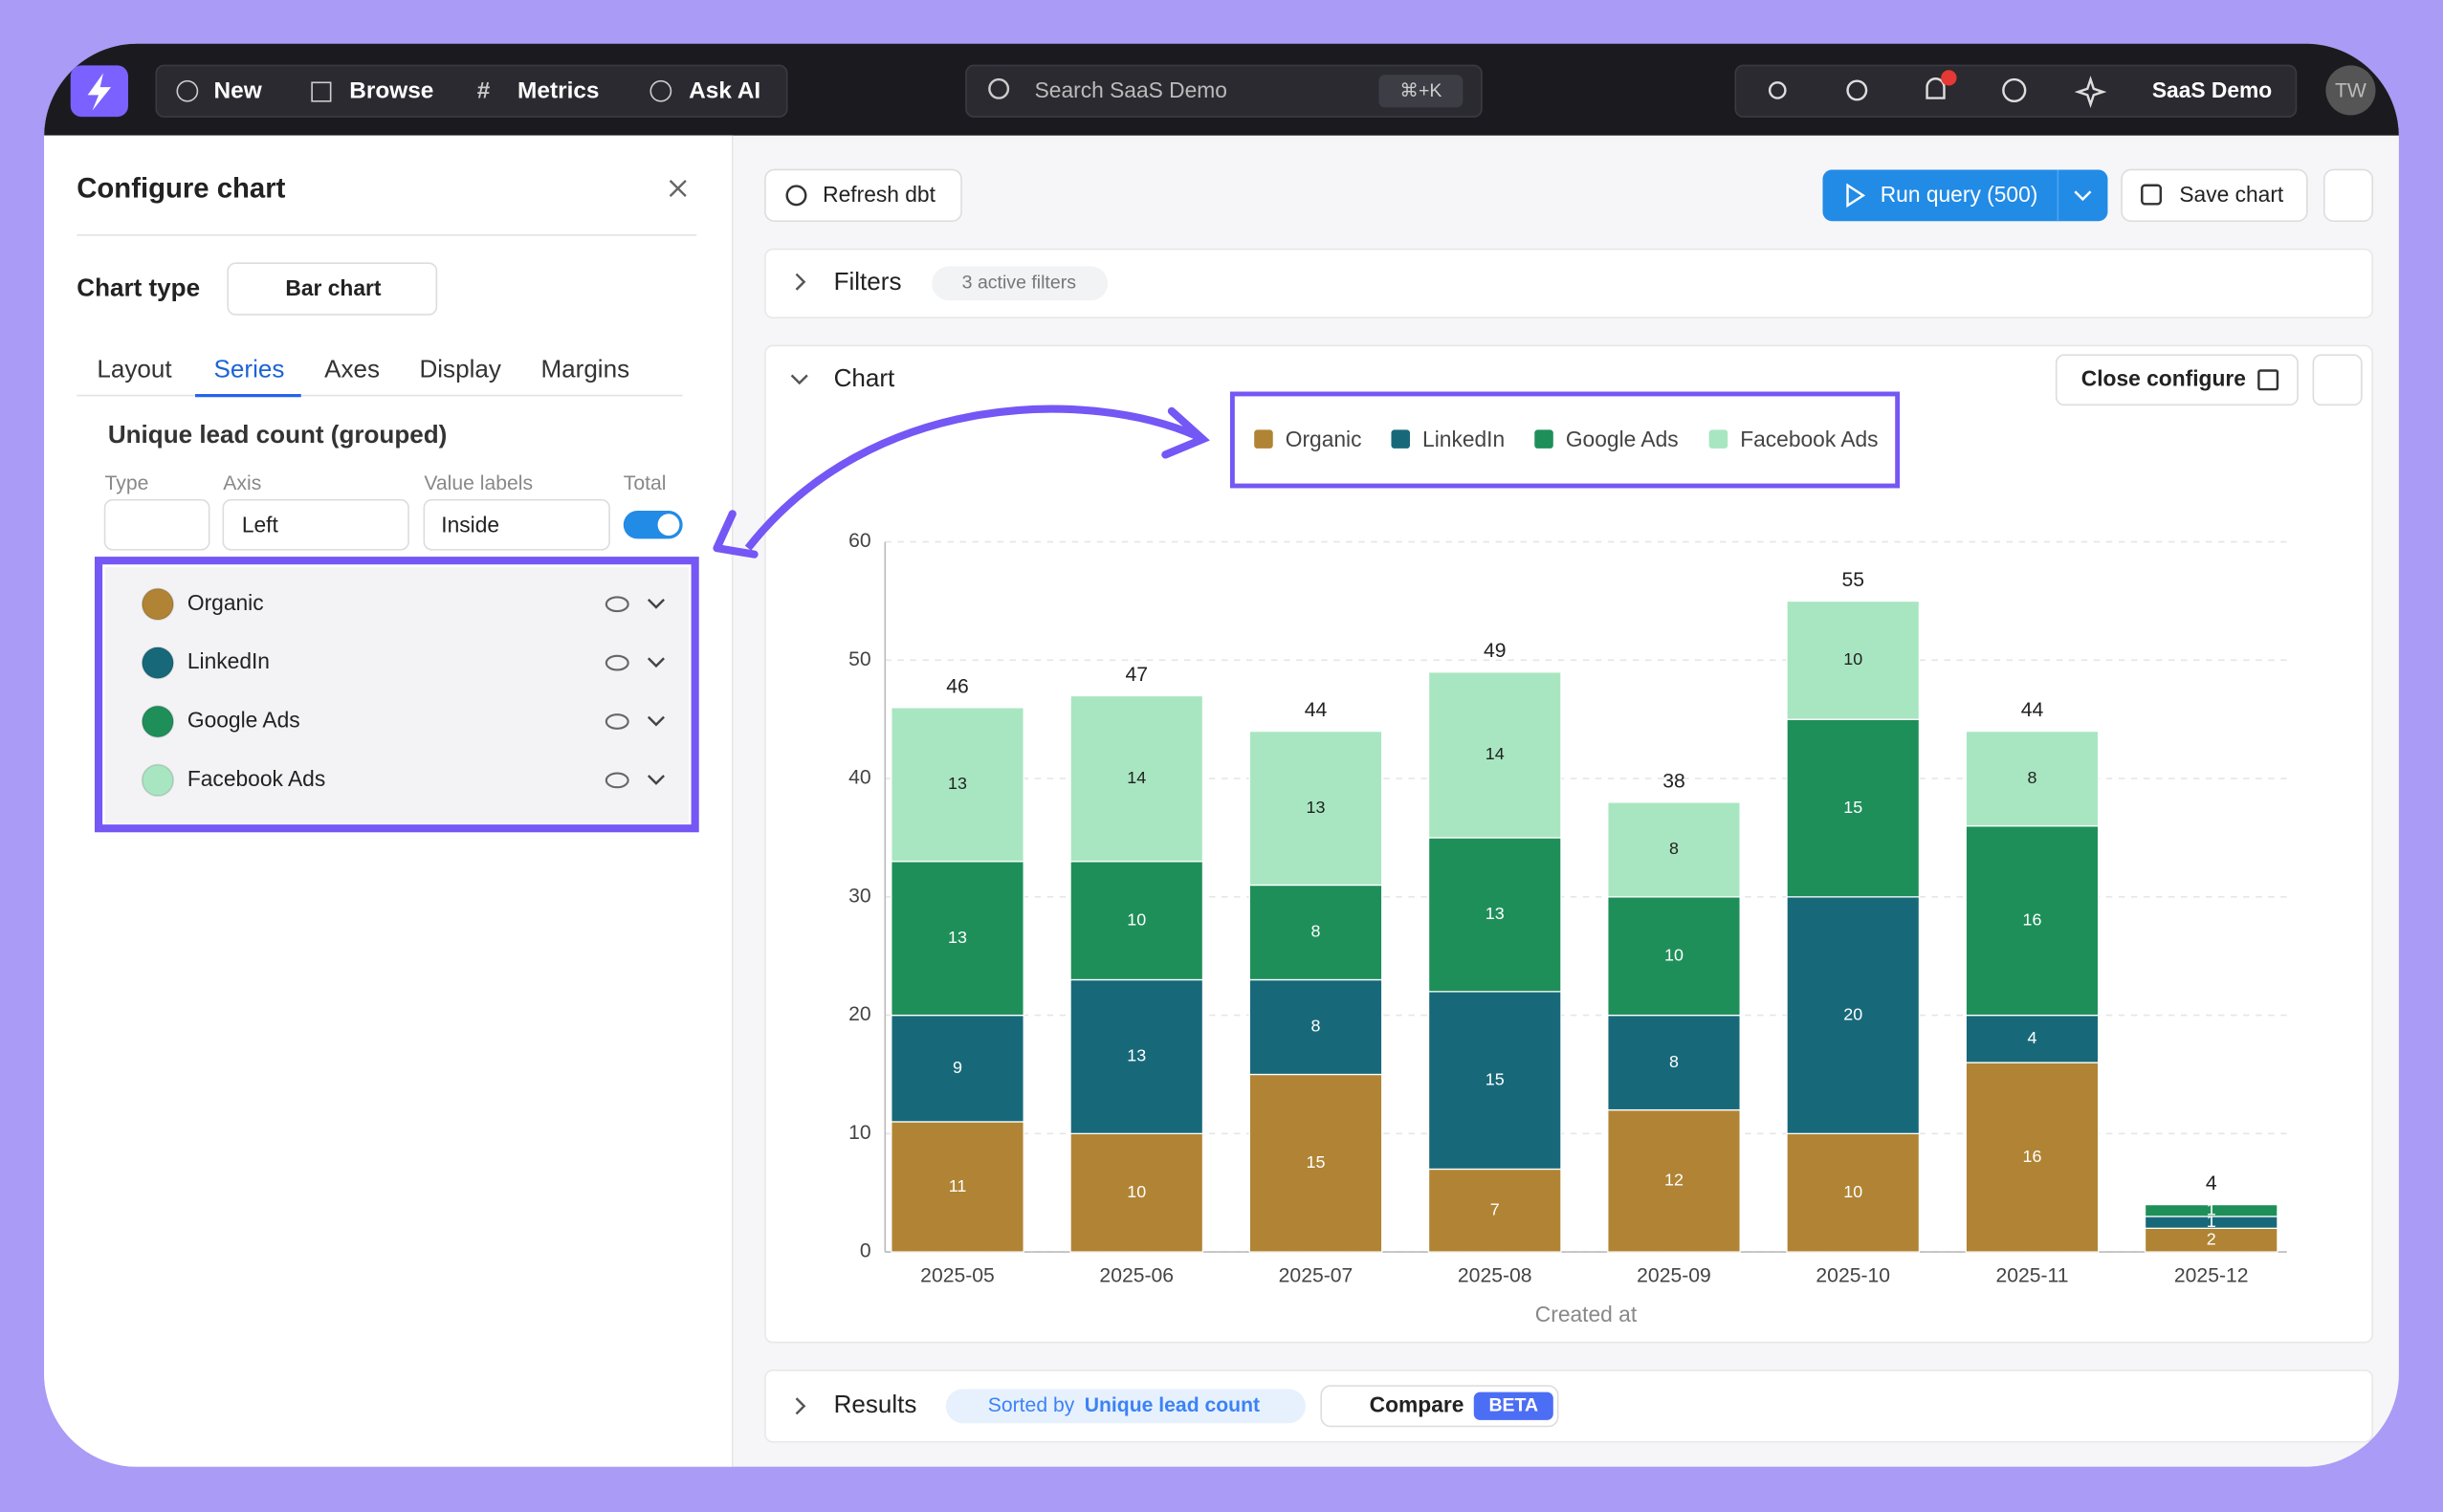 The image size is (2443, 1512). Describe the element at coordinates (2268, 380) in the screenshot. I see `close-configure-icon` at that location.